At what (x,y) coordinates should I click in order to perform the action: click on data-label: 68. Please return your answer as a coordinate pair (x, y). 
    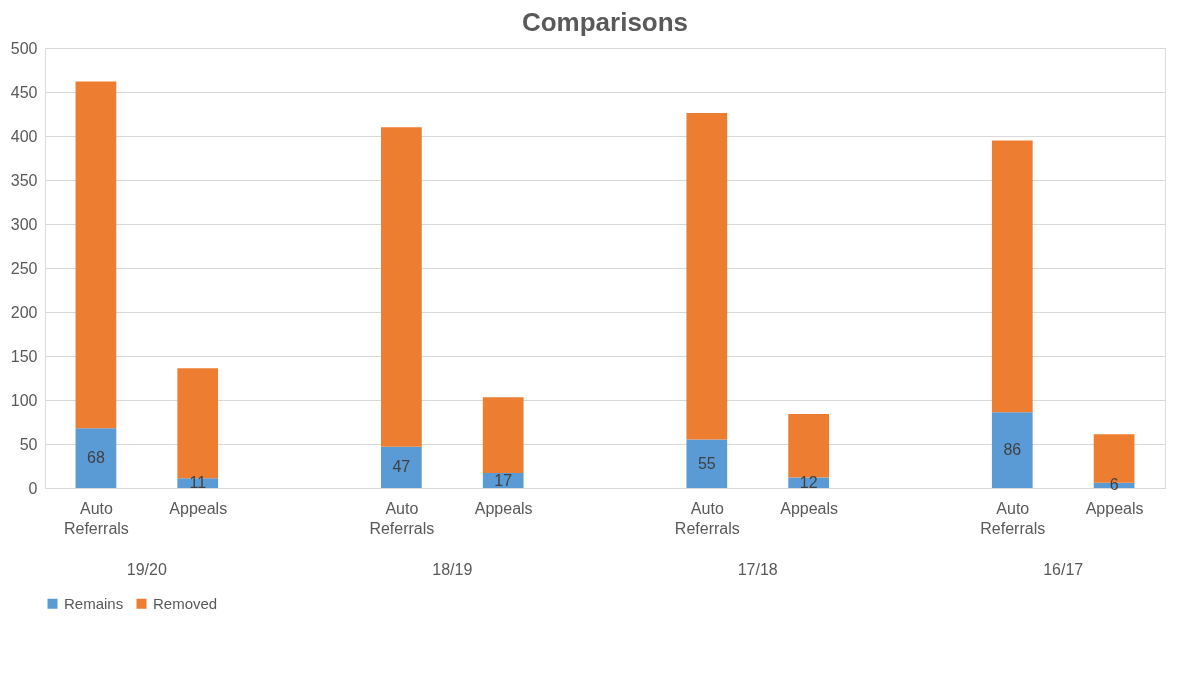
    Looking at the image, I should click on (96, 458).